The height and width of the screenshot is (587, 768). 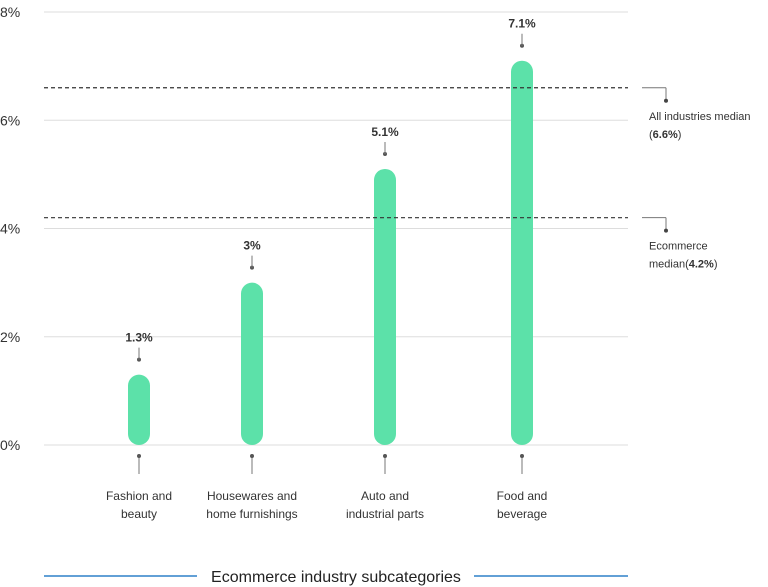 What do you see at coordinates (522, 514) in the screenshot?
I see `category-label: beverage` at bounding box center [522, 514].